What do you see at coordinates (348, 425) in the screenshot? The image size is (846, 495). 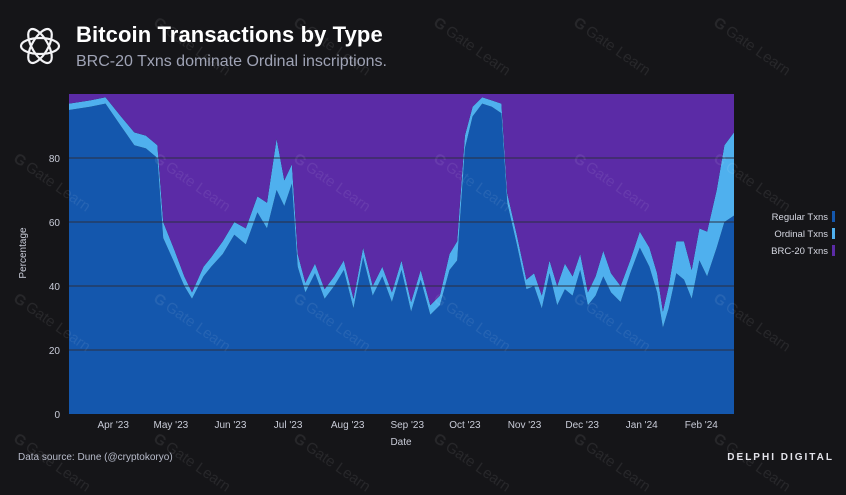 I see `x-tick-label: Aug '23` at bounding box center [348, 425].